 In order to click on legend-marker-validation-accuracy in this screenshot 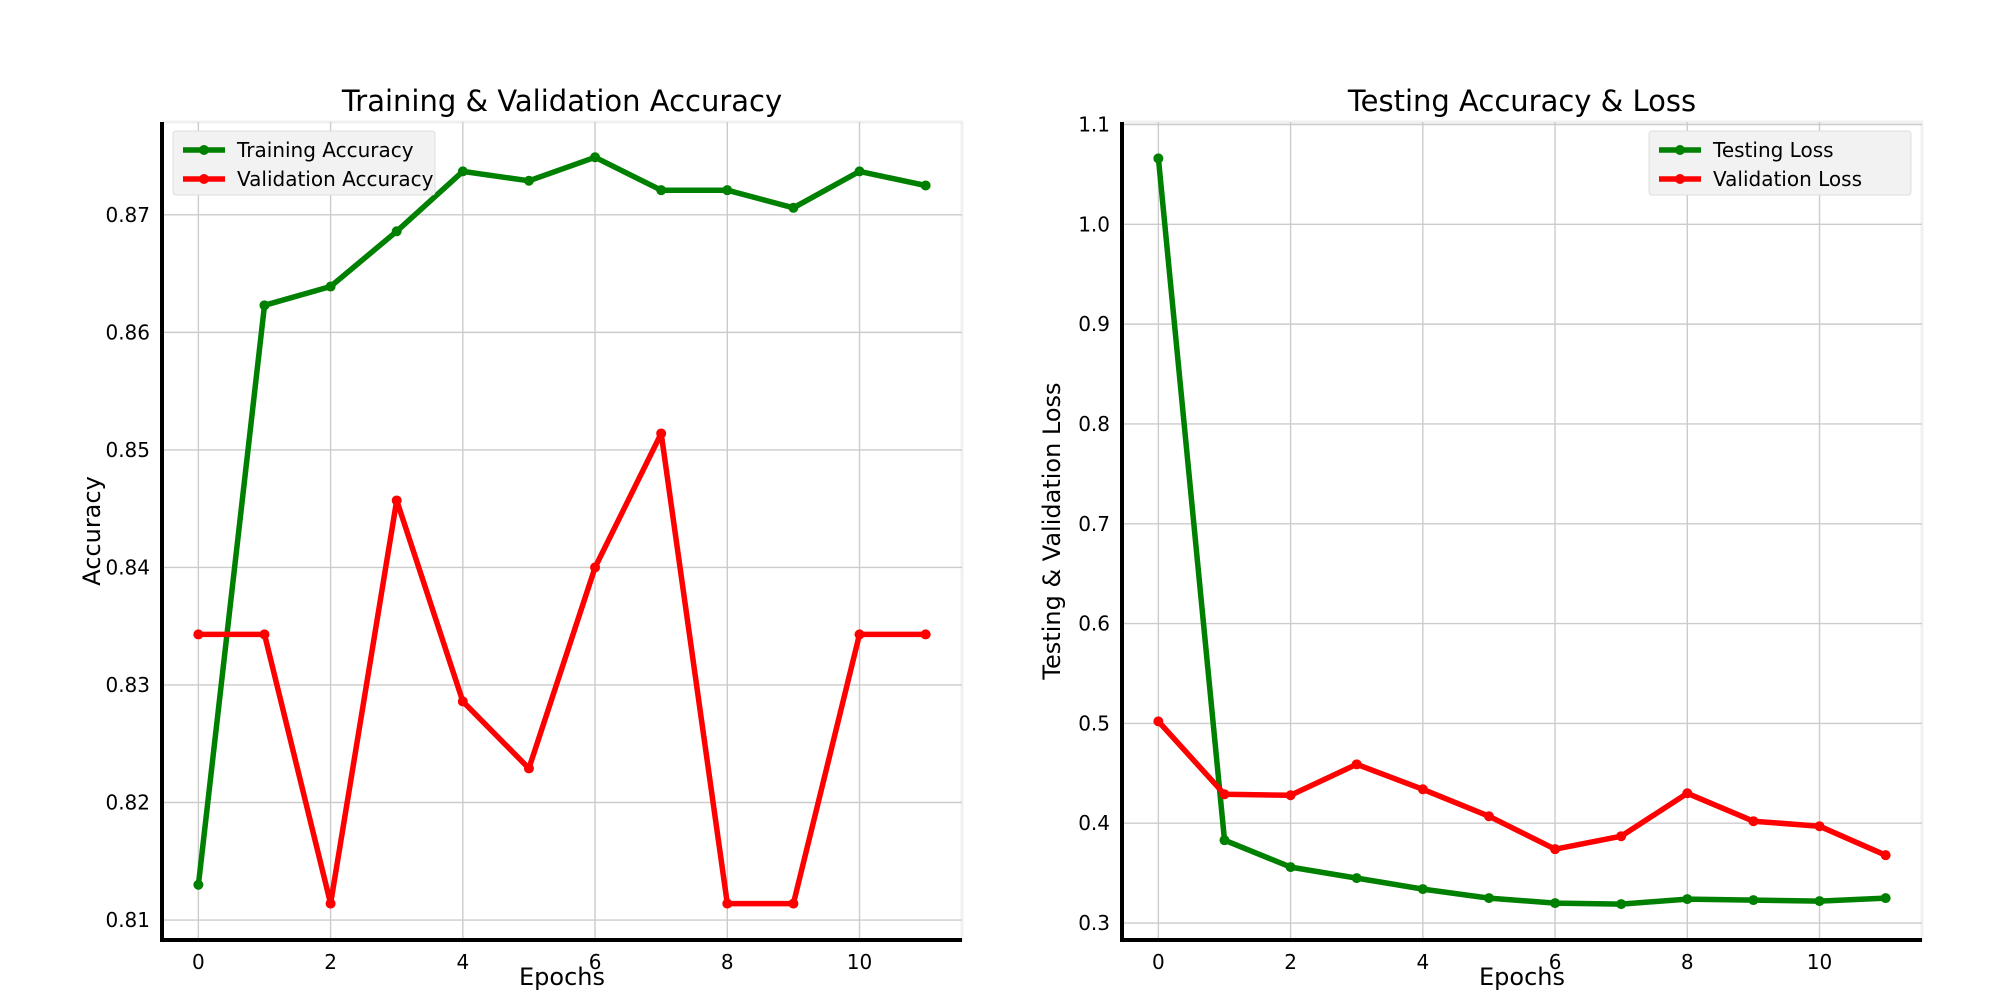, I will do `click(204, 179)`.